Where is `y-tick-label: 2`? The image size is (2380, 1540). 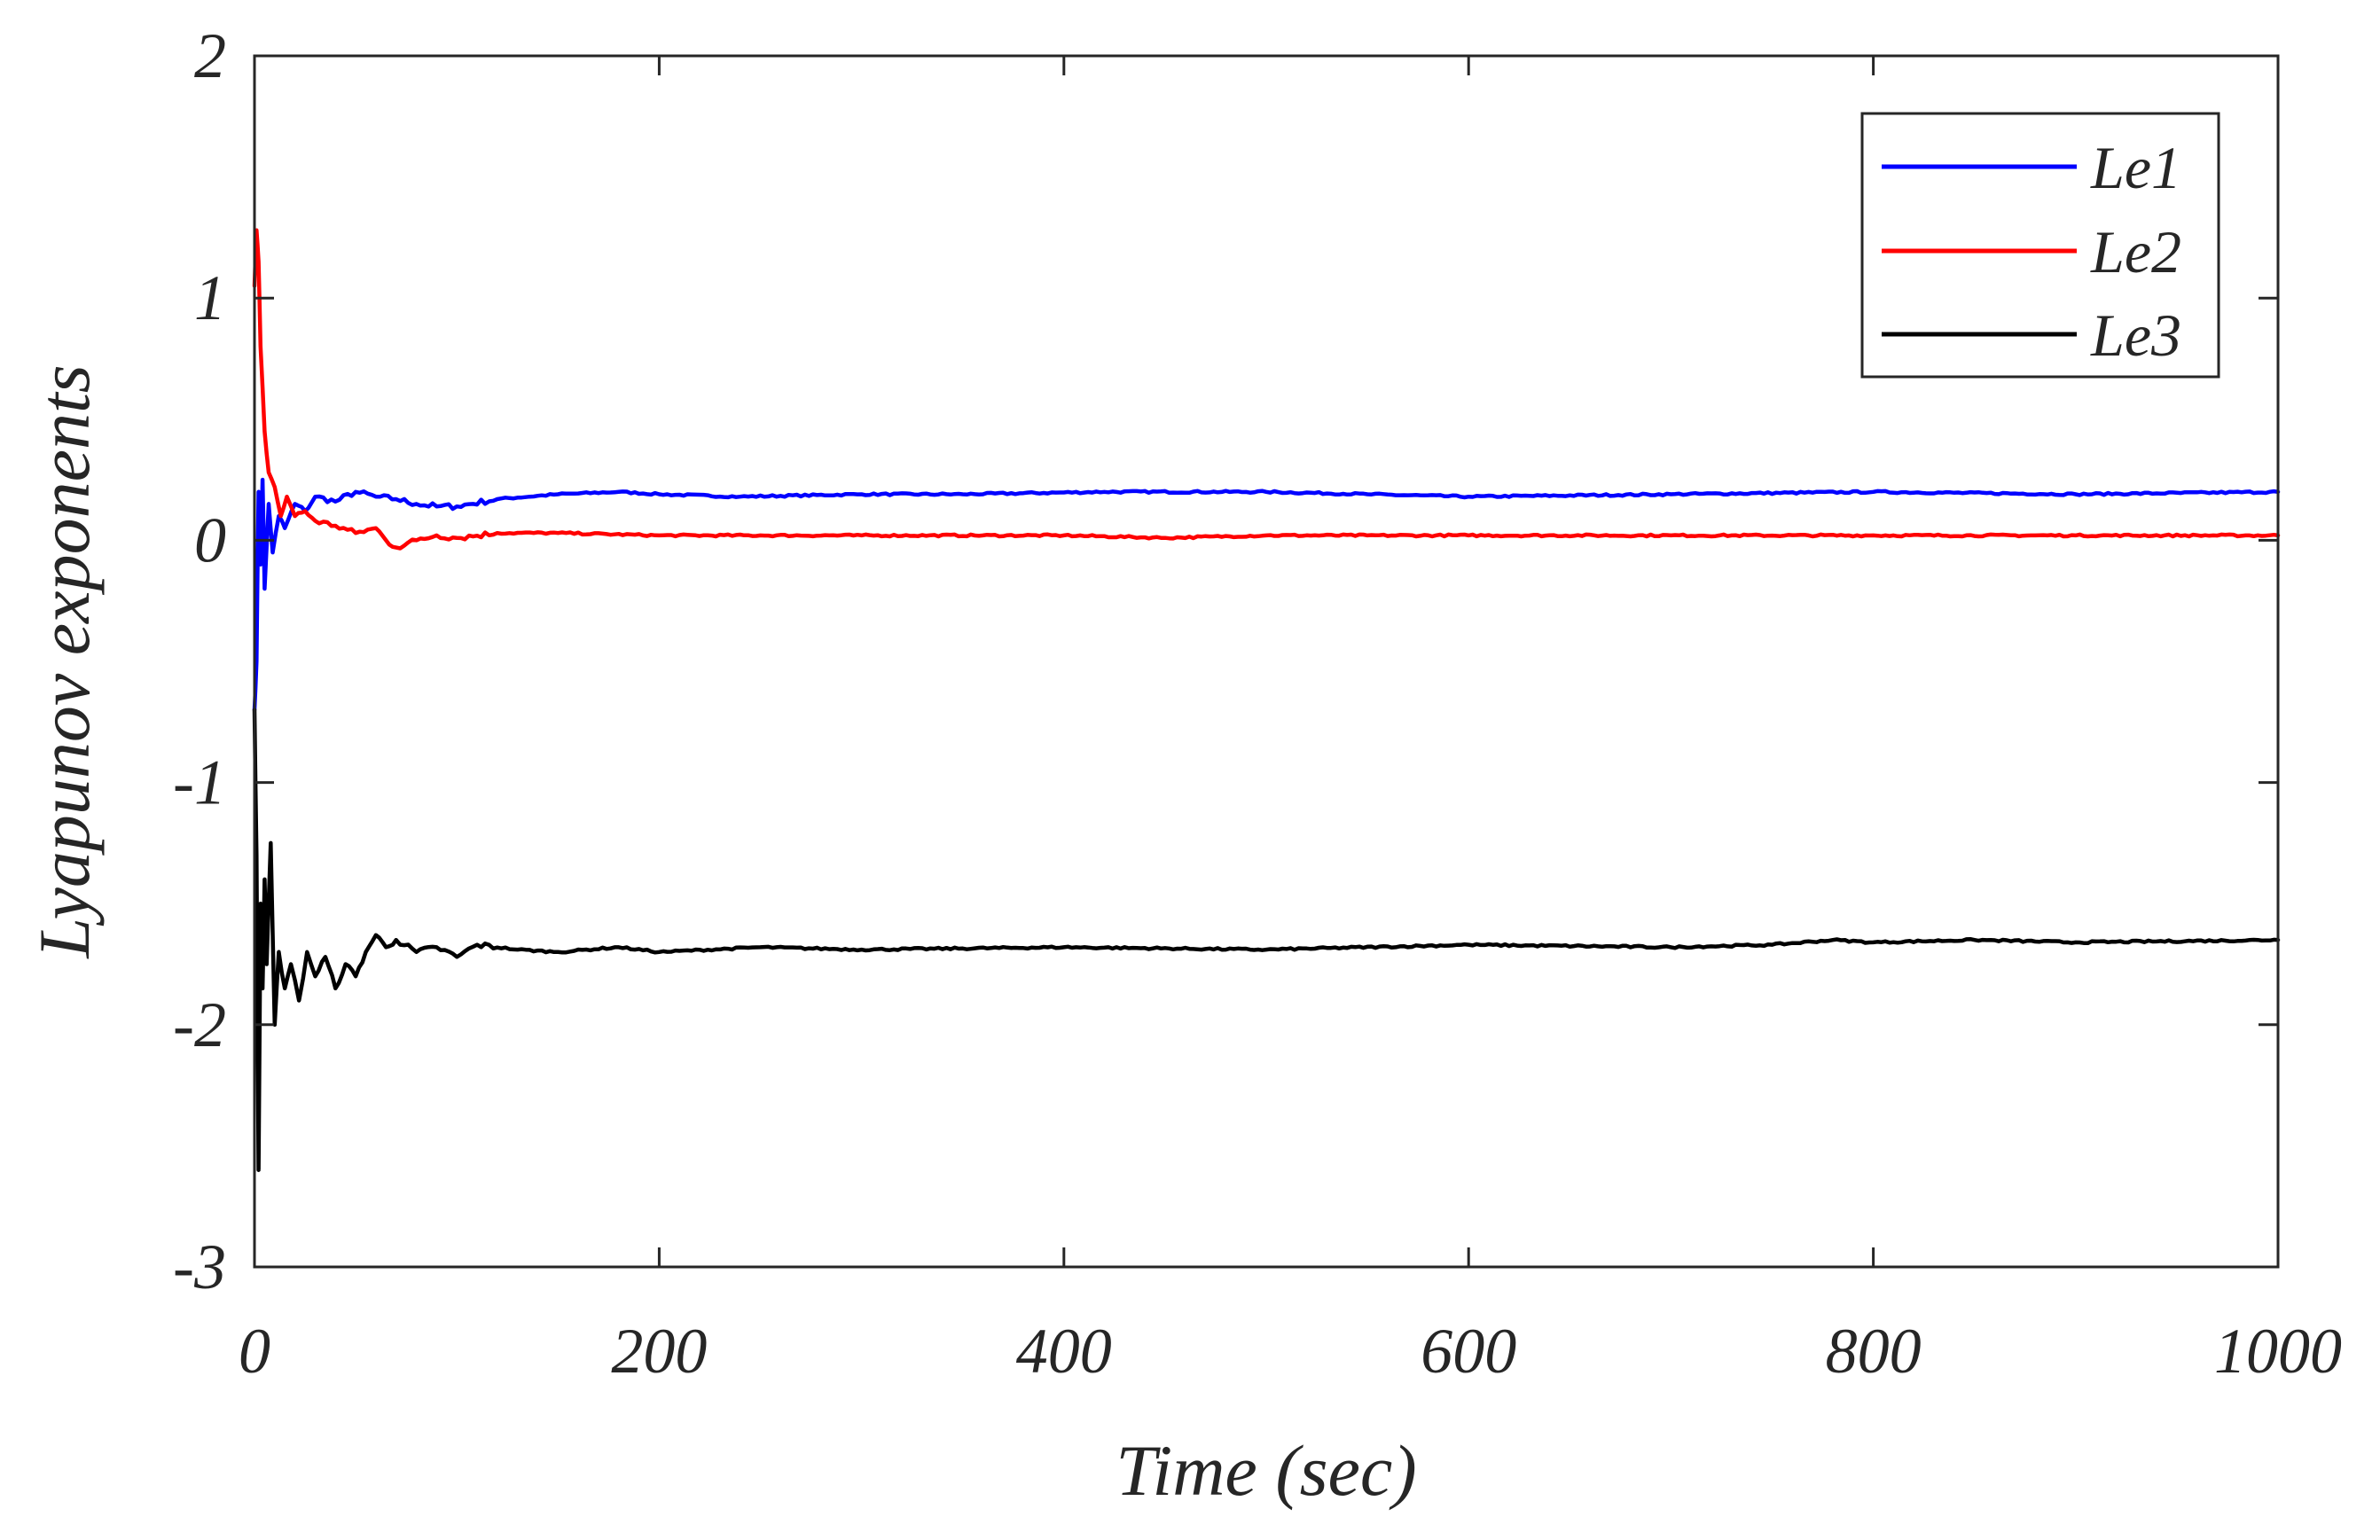
y-tick-label: 2 is located at coordinates (210, 55).